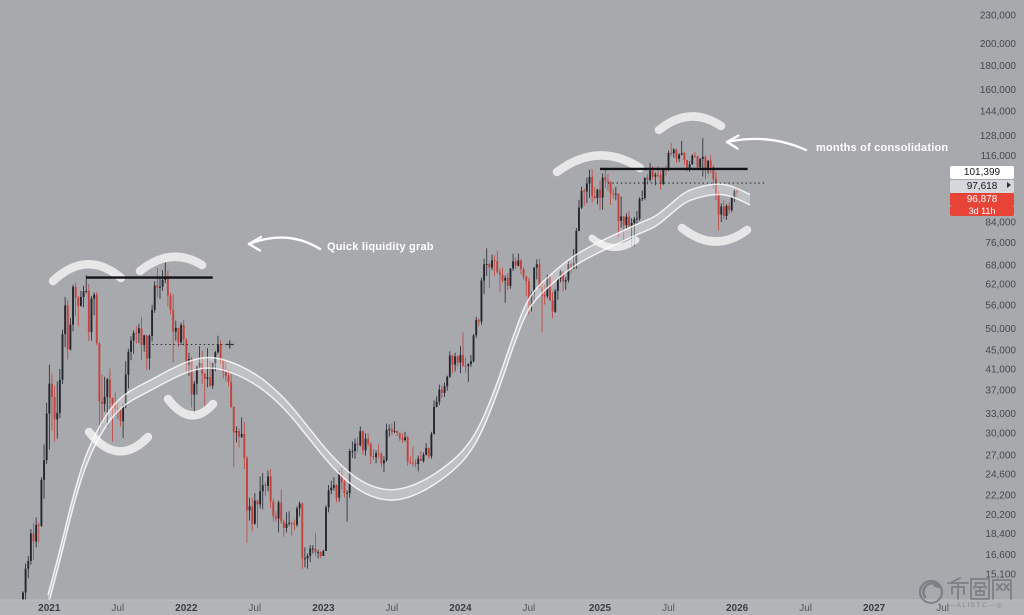 The height and width of the screenshot is (615, 1024). What do you see at coordinates (999, 156) in the screenshot?
I see `y-axis-tick: 116,000` at bounding box center [999, 156].